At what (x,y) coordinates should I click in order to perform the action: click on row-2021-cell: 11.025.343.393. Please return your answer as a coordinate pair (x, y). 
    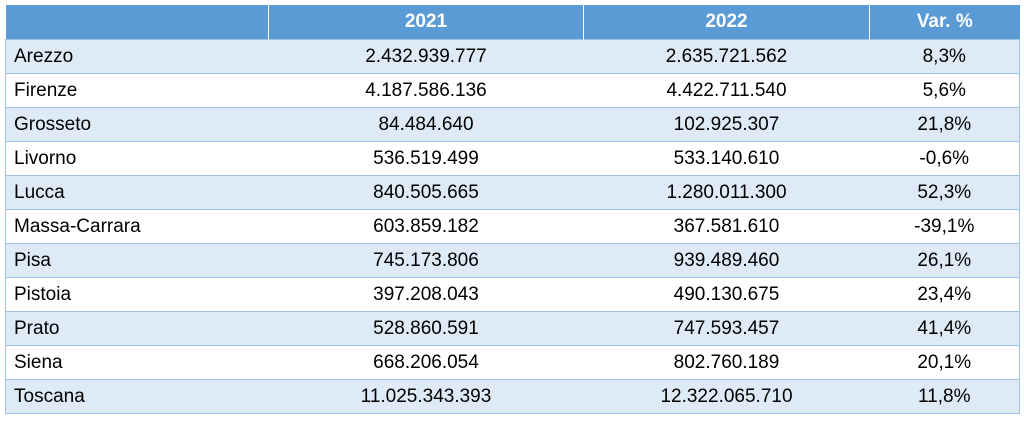
    Looking at the image, I should click on (426, 396).